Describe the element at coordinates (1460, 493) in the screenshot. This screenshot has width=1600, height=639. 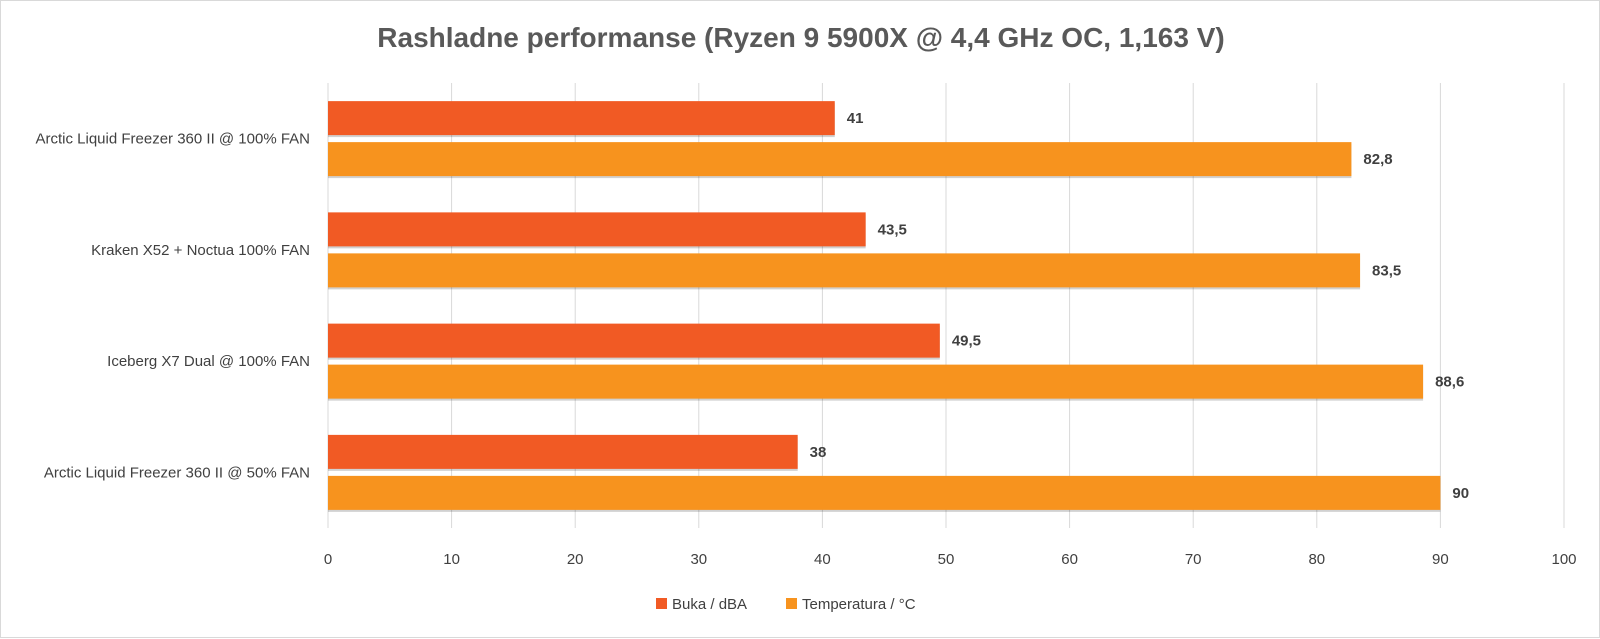
I see `data-label: 90` at that location.